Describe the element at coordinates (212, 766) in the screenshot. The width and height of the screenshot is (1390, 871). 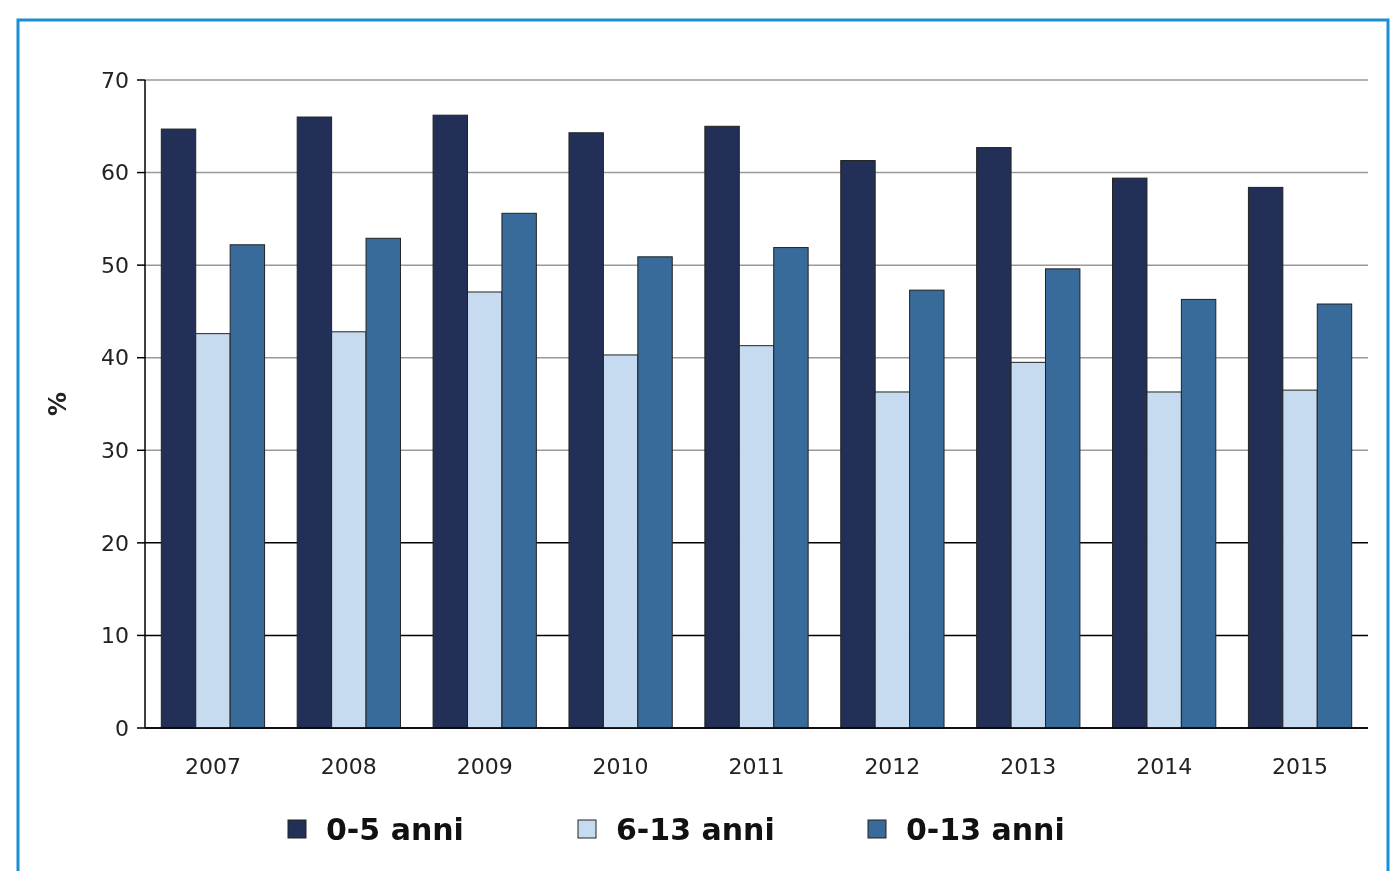
I see `x-tick-label: 2007` at that location.